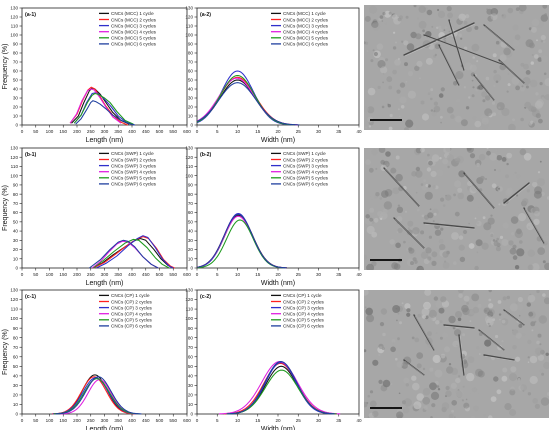 Image resolution: width=550 pixels, height=435 pixels. What do you see at coordinates (132, 320) in the screenshot?
I see `legend-entry: CNCs (CP) 5 cycles` at bounding box center [132, 320].